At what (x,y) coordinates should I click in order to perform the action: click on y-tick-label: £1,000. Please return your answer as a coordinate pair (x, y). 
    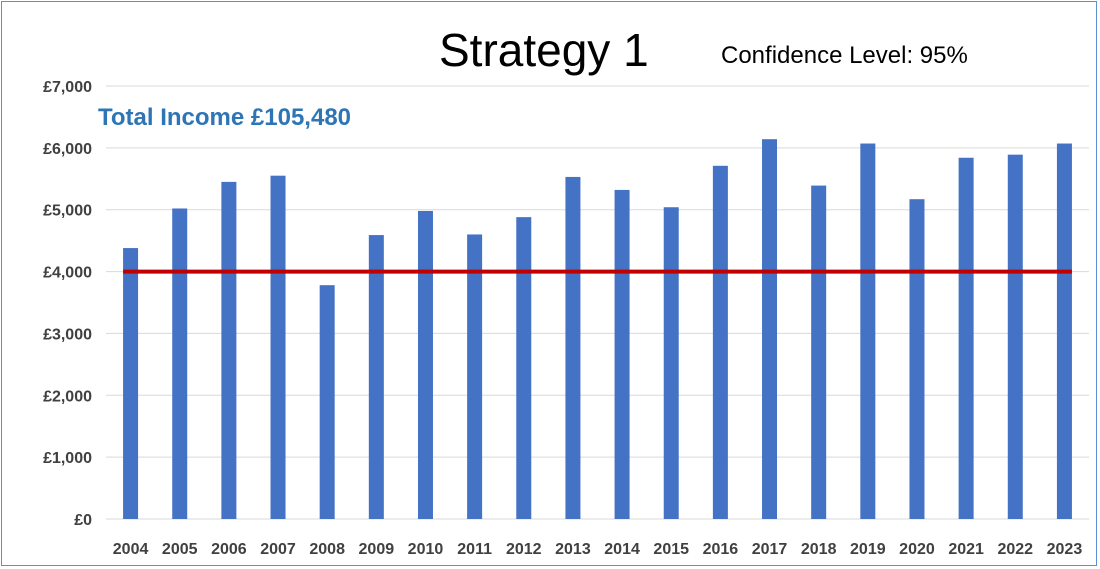
    Looking at the image, I should click on (67, 458).